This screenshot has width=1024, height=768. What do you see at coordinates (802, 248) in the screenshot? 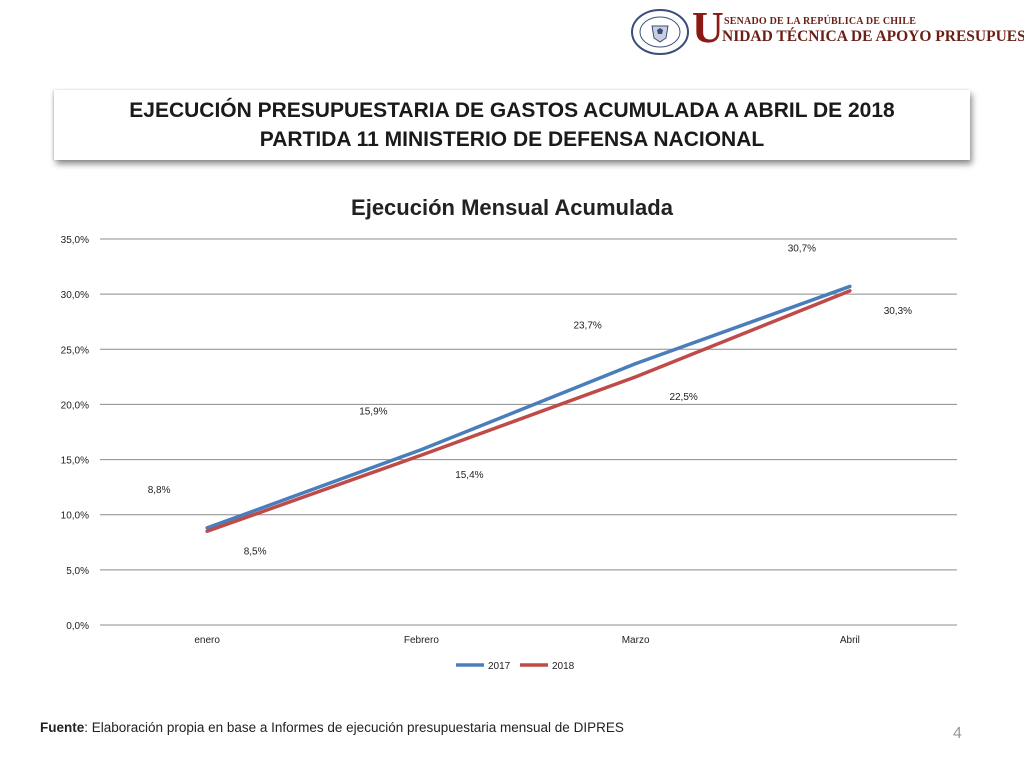
I see `data-label: 30,7%` at bounding box center [802, 248].